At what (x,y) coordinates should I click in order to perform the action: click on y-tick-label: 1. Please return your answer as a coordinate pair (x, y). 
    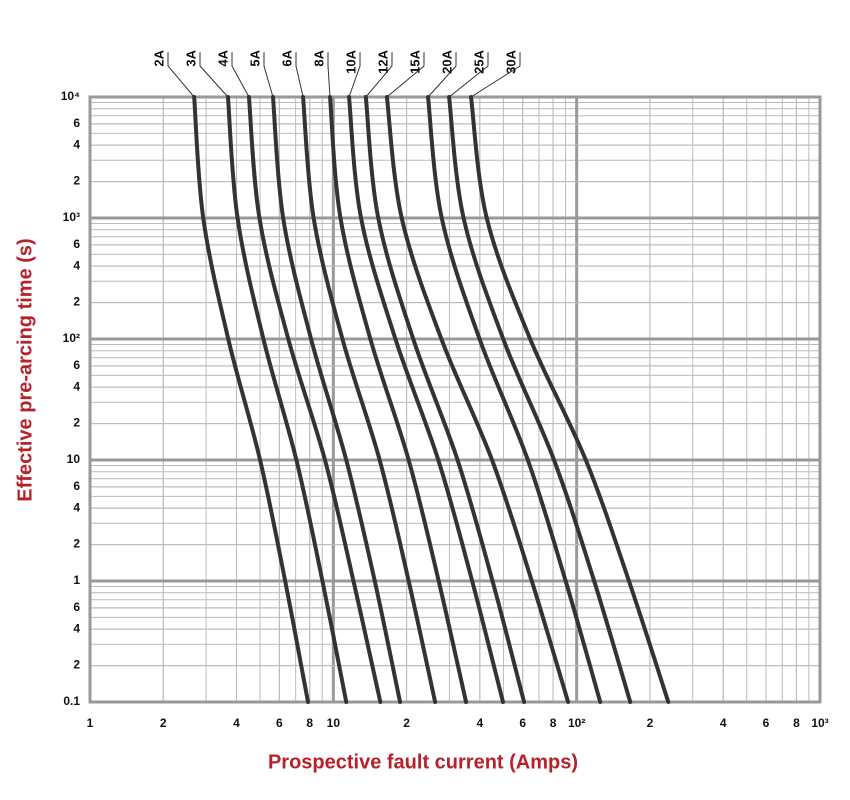
    Looking at the image, I should click on (76, 580).